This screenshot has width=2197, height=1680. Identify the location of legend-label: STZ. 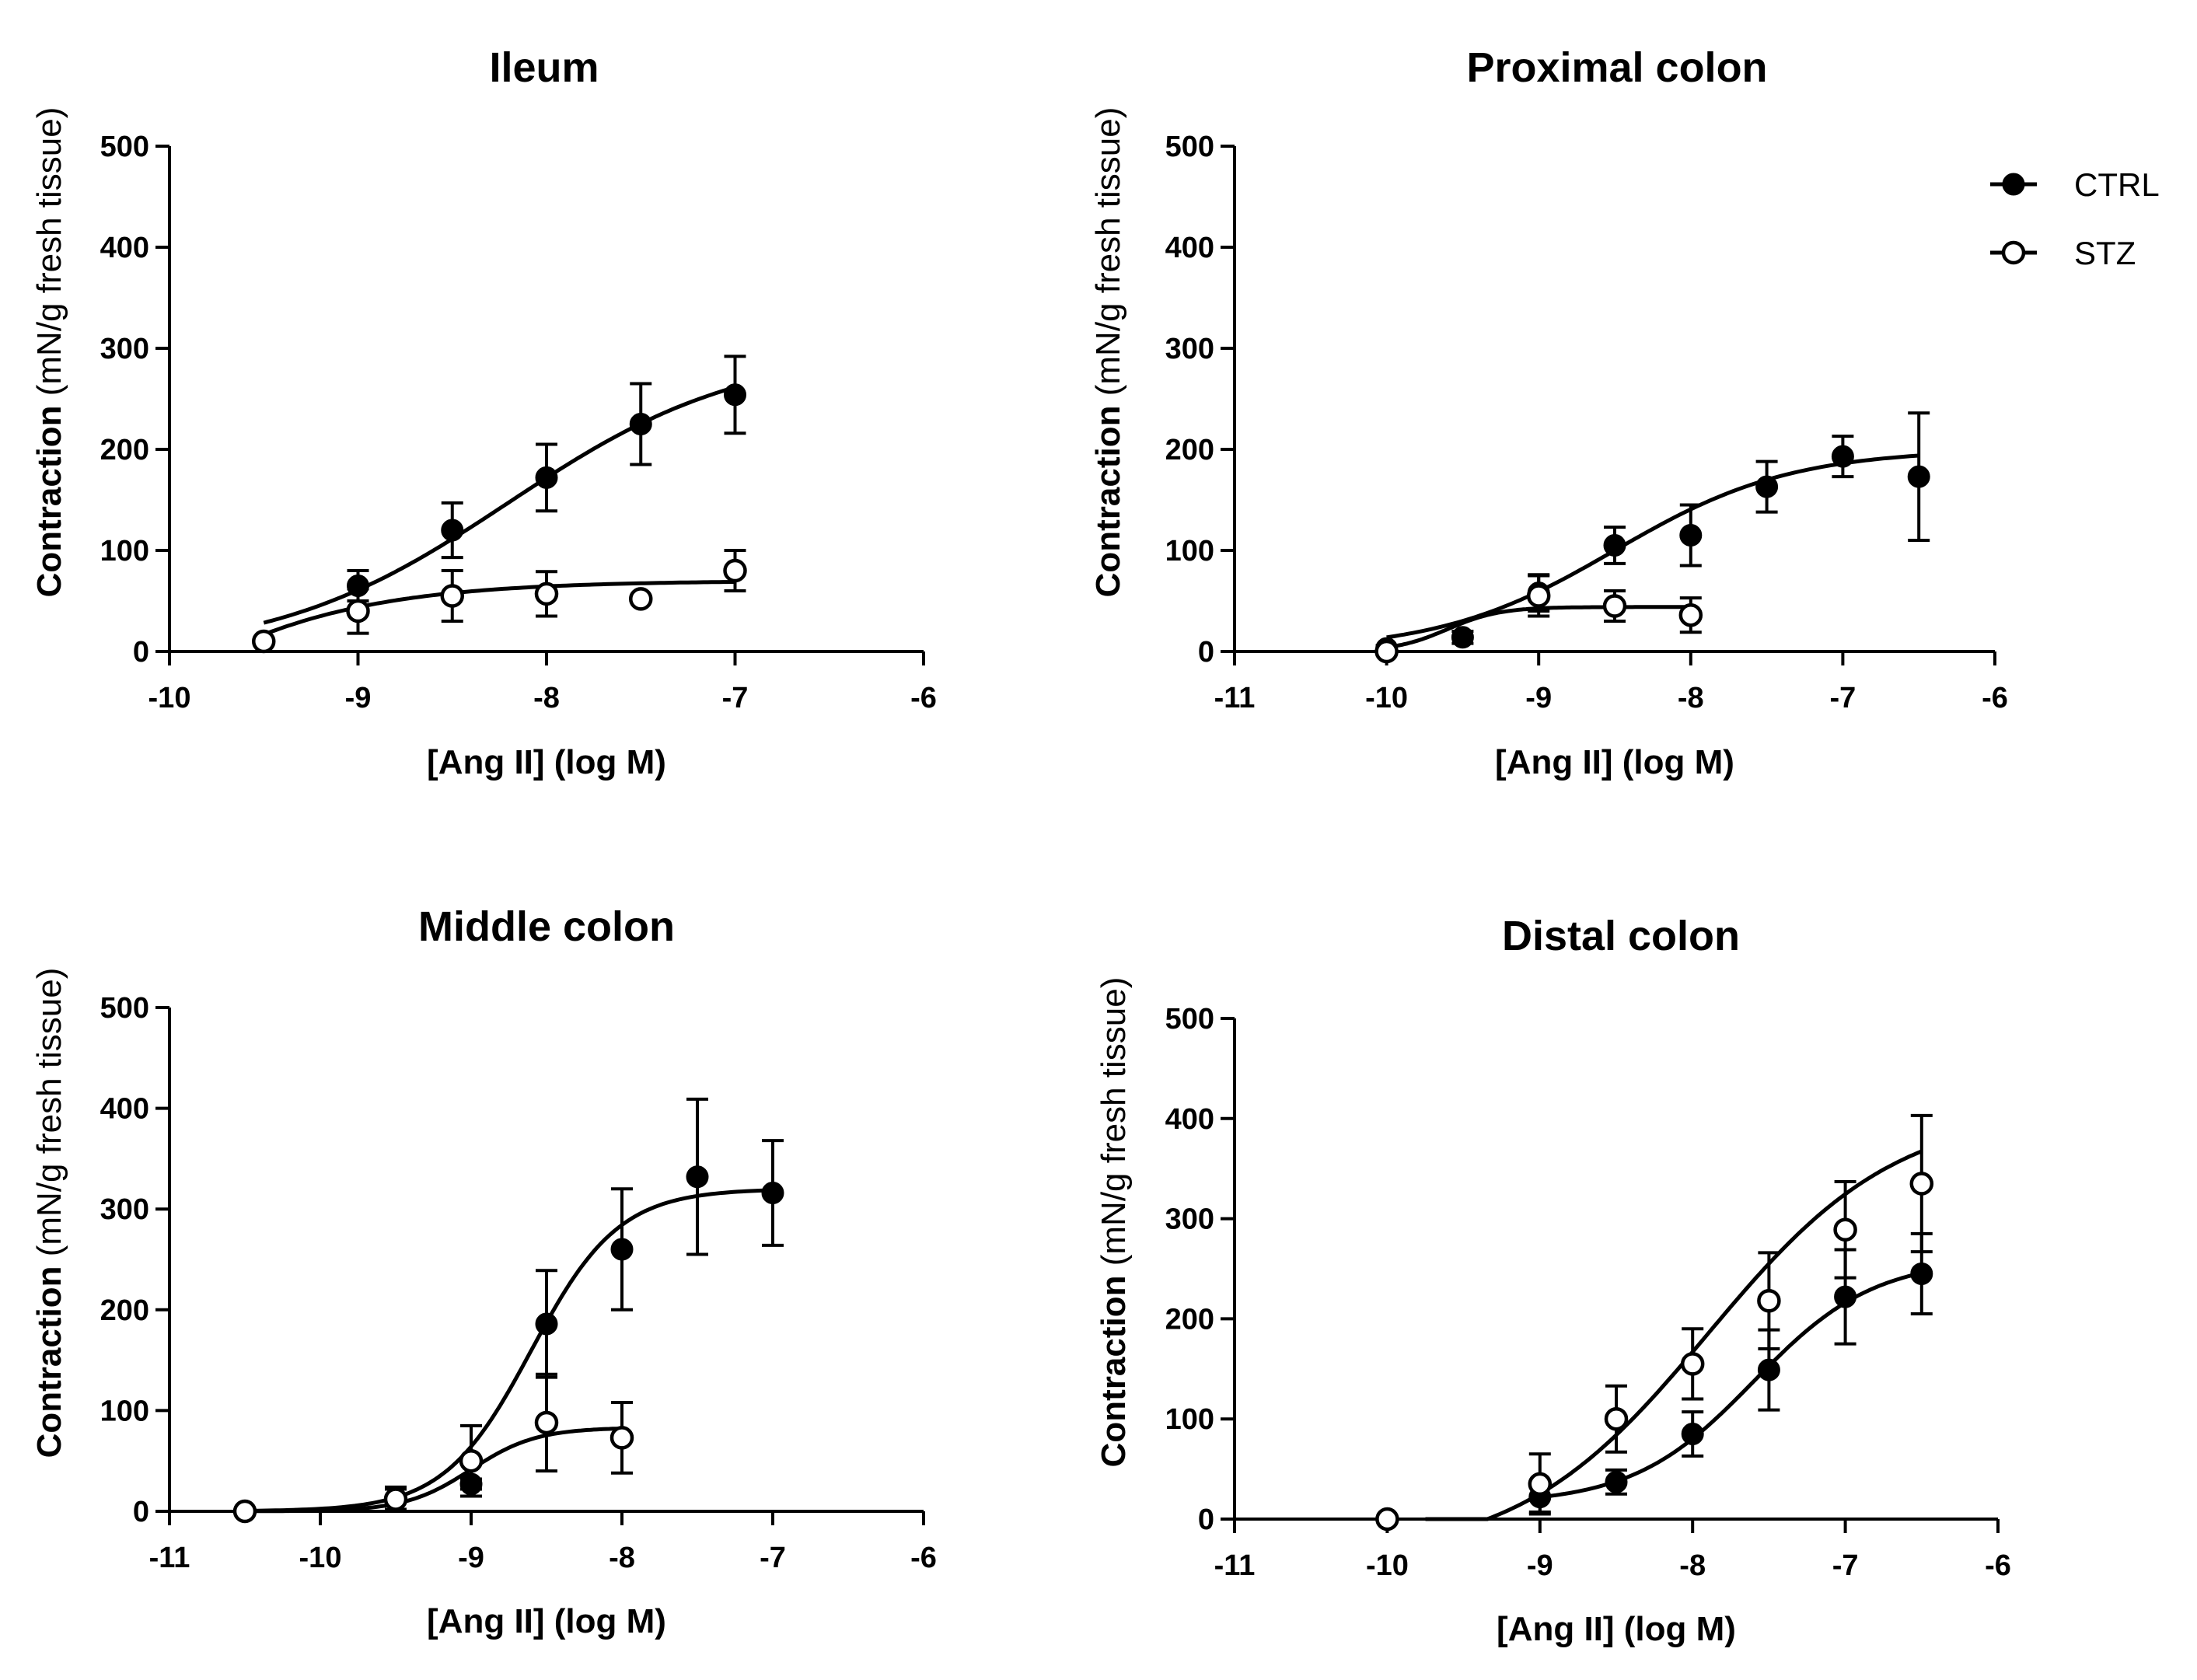
(2105, 253).